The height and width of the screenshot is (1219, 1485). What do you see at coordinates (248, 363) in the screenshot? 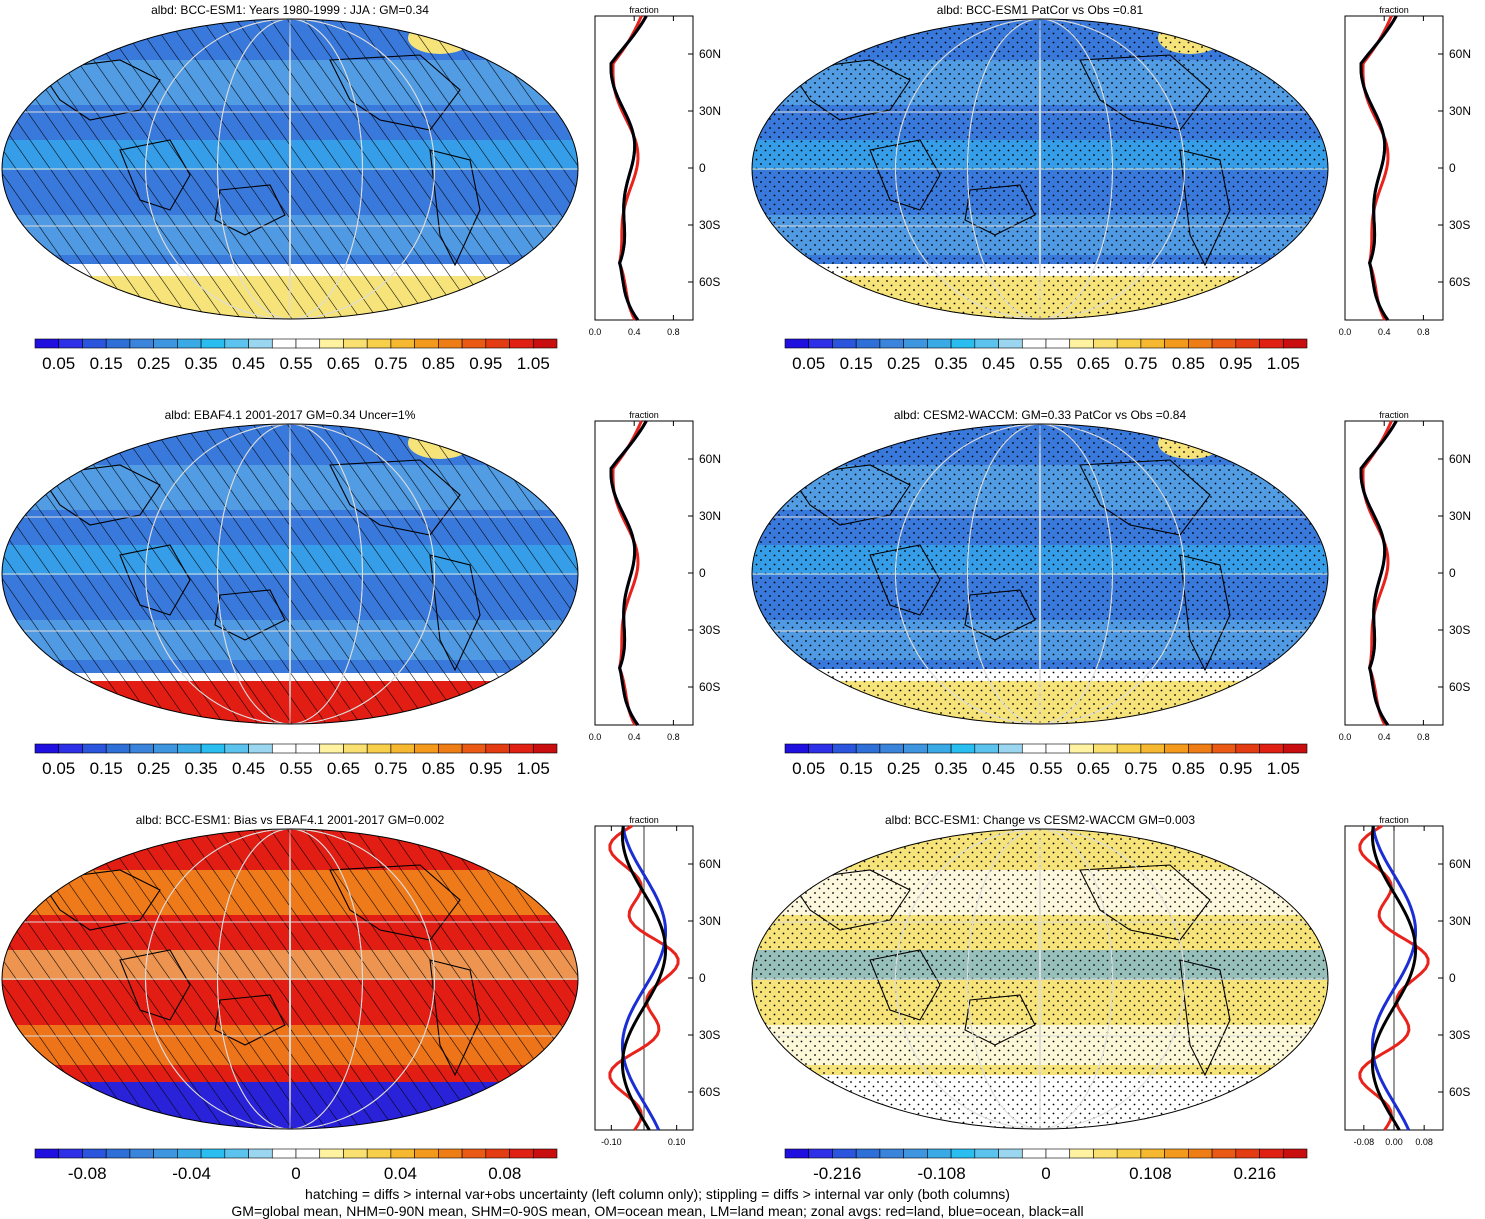
I see `colorbar-label: 0.45` at bounding box center [248, 363].